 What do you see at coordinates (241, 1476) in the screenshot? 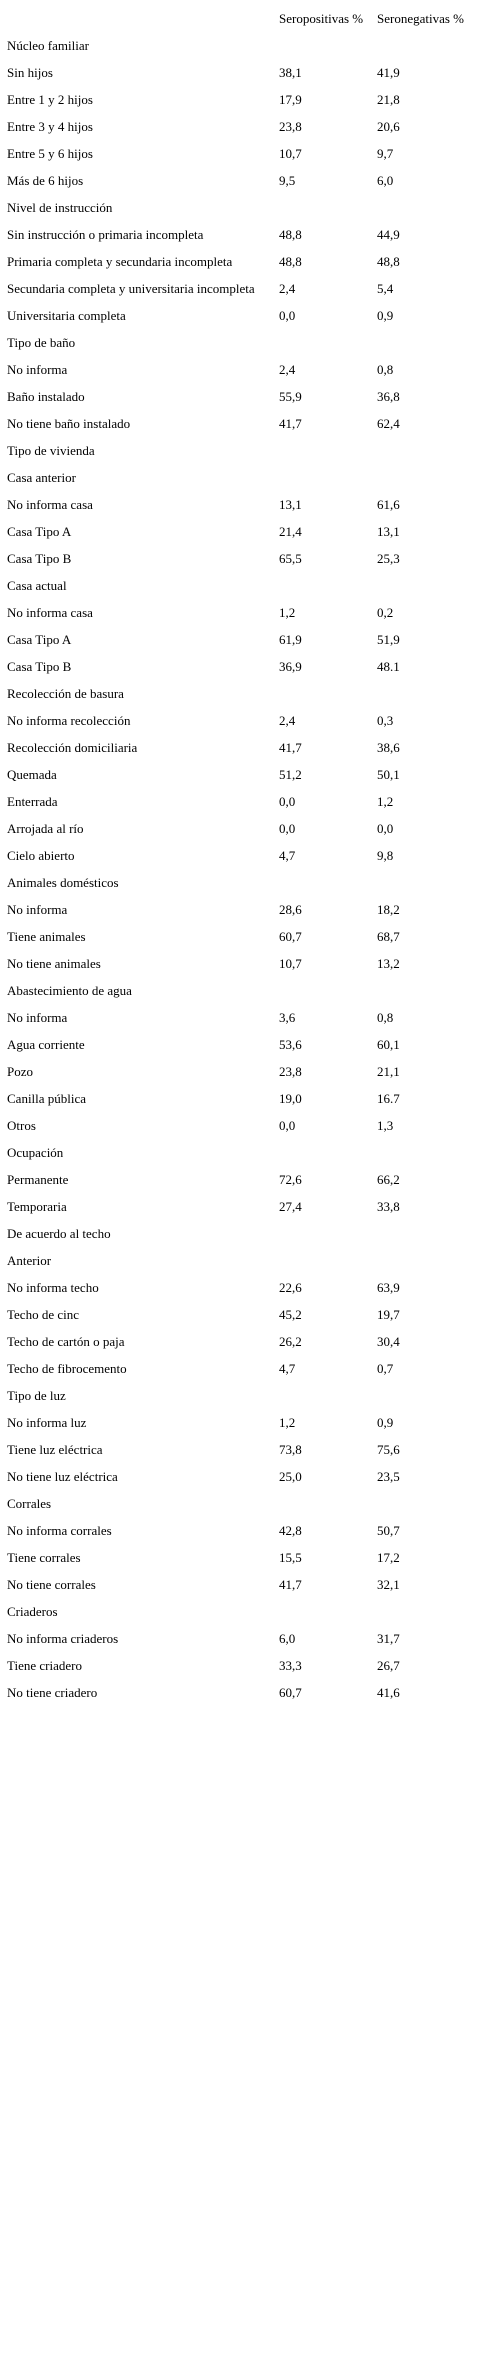
I see `data-row: No tiene luz eléctrica 25,0 23,5` at bounding box center [241, 1476].